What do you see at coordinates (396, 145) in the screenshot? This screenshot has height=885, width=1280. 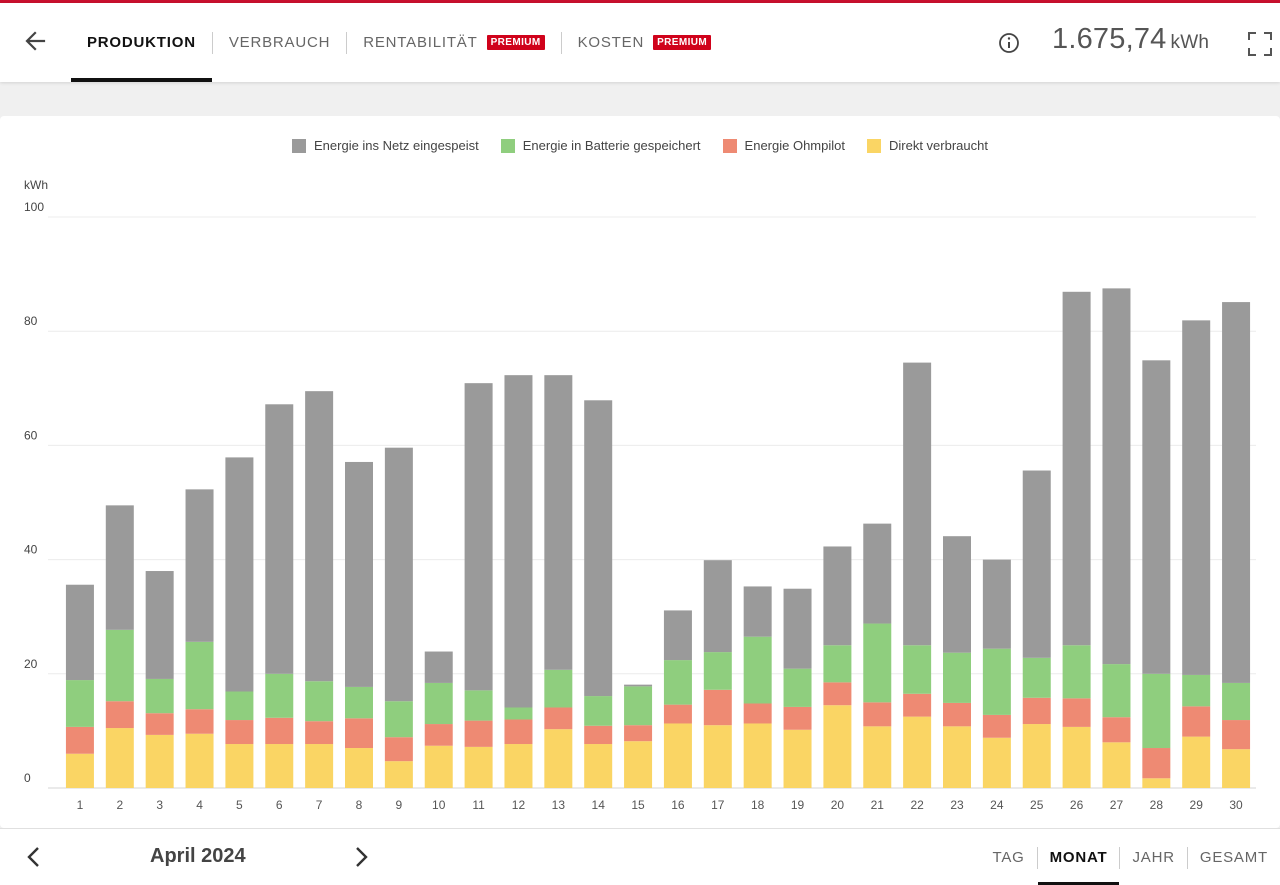 I see `legend-label: Energie ins Netz eingespeist` at bounding box center [396, 145].